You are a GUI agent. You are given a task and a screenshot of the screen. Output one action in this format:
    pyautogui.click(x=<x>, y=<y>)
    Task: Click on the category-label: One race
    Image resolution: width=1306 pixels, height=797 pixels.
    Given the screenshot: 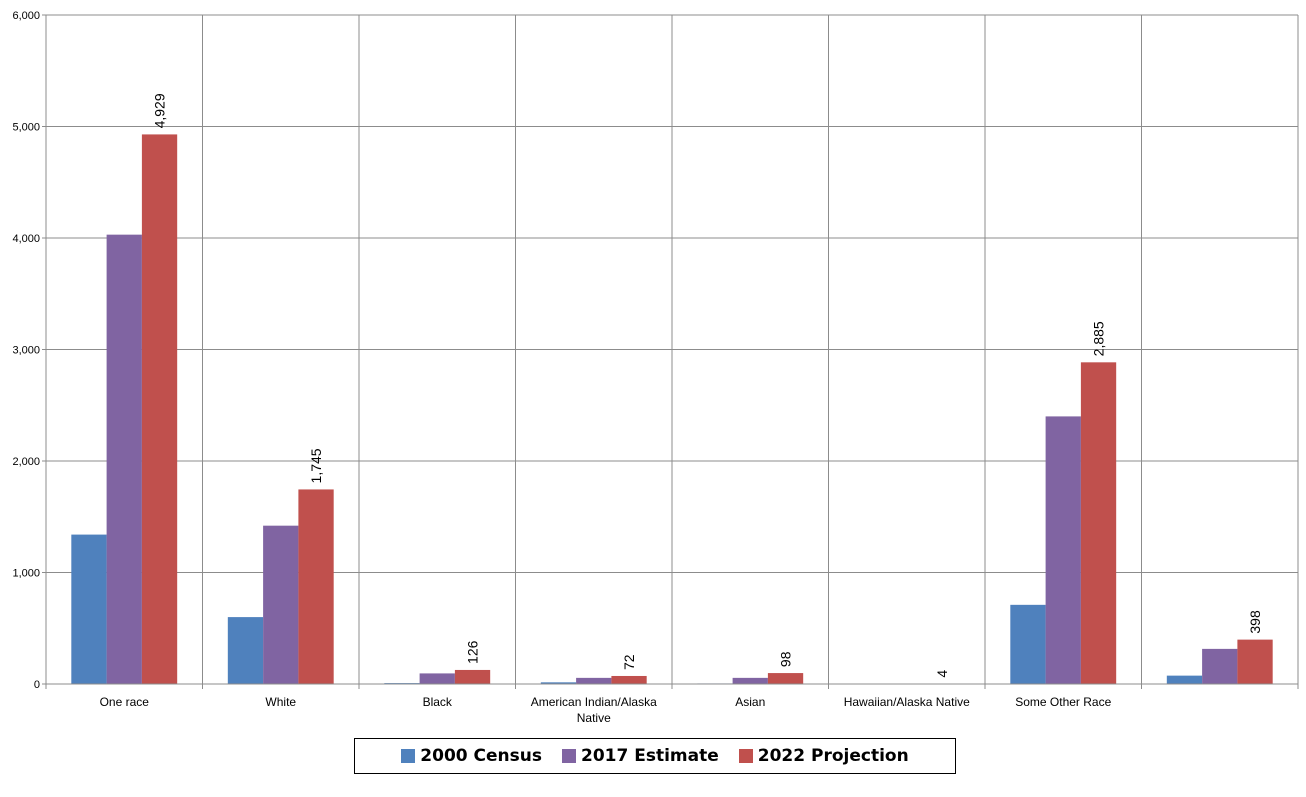 What is the action you would take?
    pyautogui.click(x=125, y=702)
    